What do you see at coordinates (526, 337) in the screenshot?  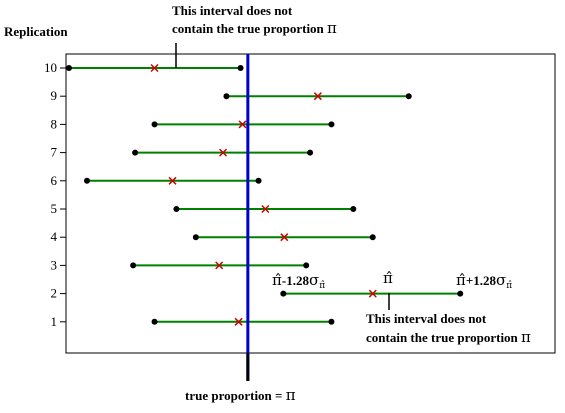 I see `bottom-annotation-pi: π` at bounding box center [526, 337].